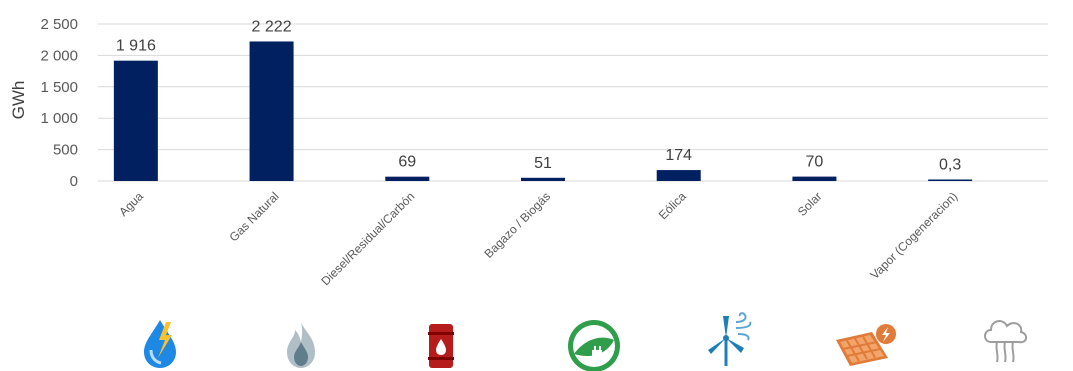  I want to click on y-tick-label: 2 500, so click(59, 24).